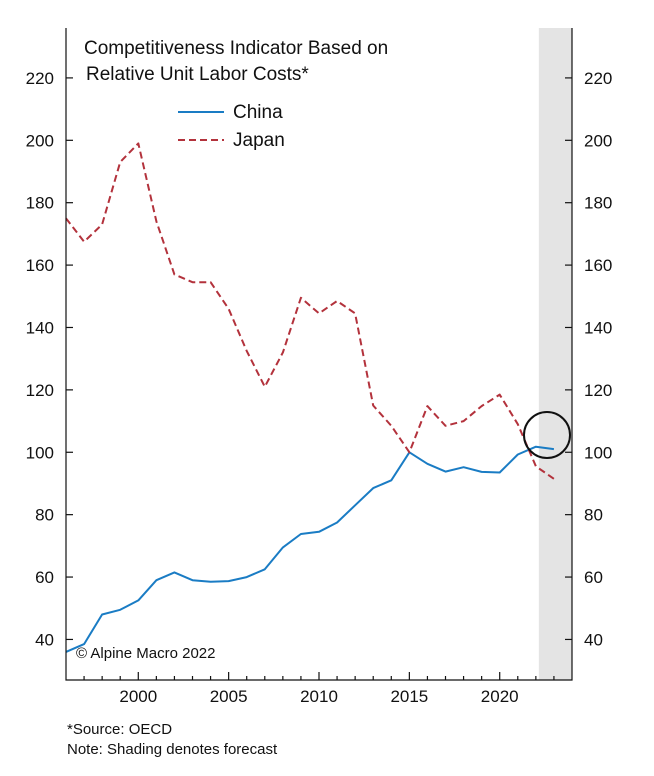 This screenshot has width=654, height=776. I want to click on forecast-shading, so click(555, 354).